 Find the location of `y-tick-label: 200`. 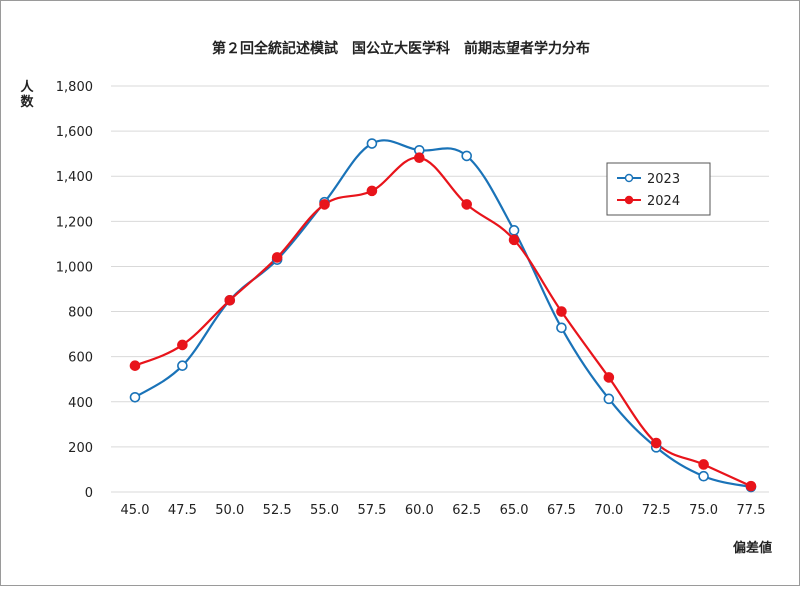

y-tick-label: 200 is located at coordinates (80, 448).